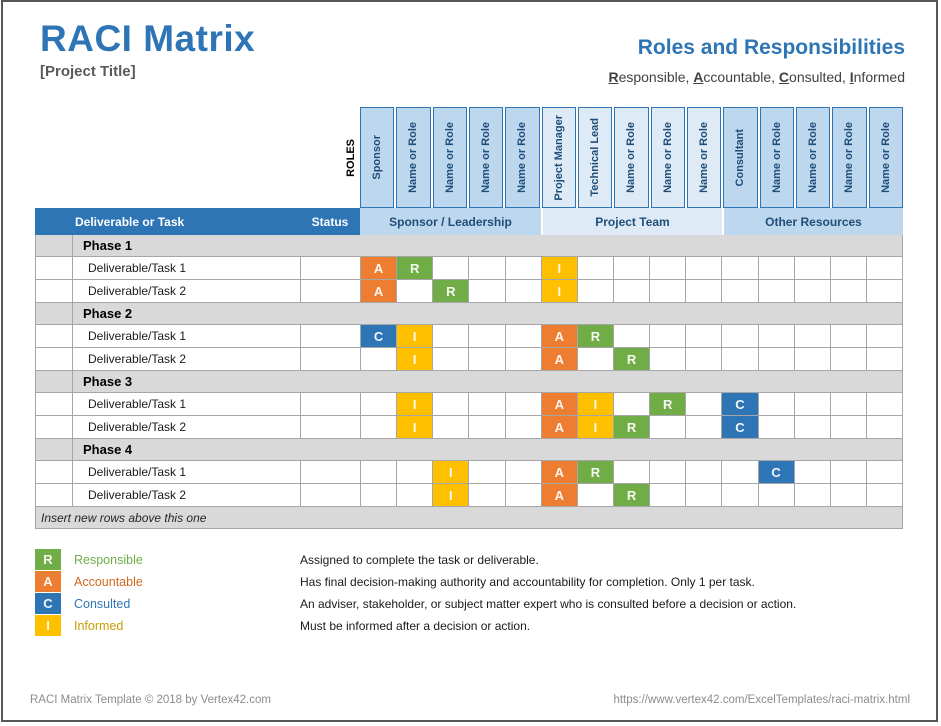  Describe the element at coordinates (88, 71) in the screenshot. I see `project-title: [Project Title]` at that location.